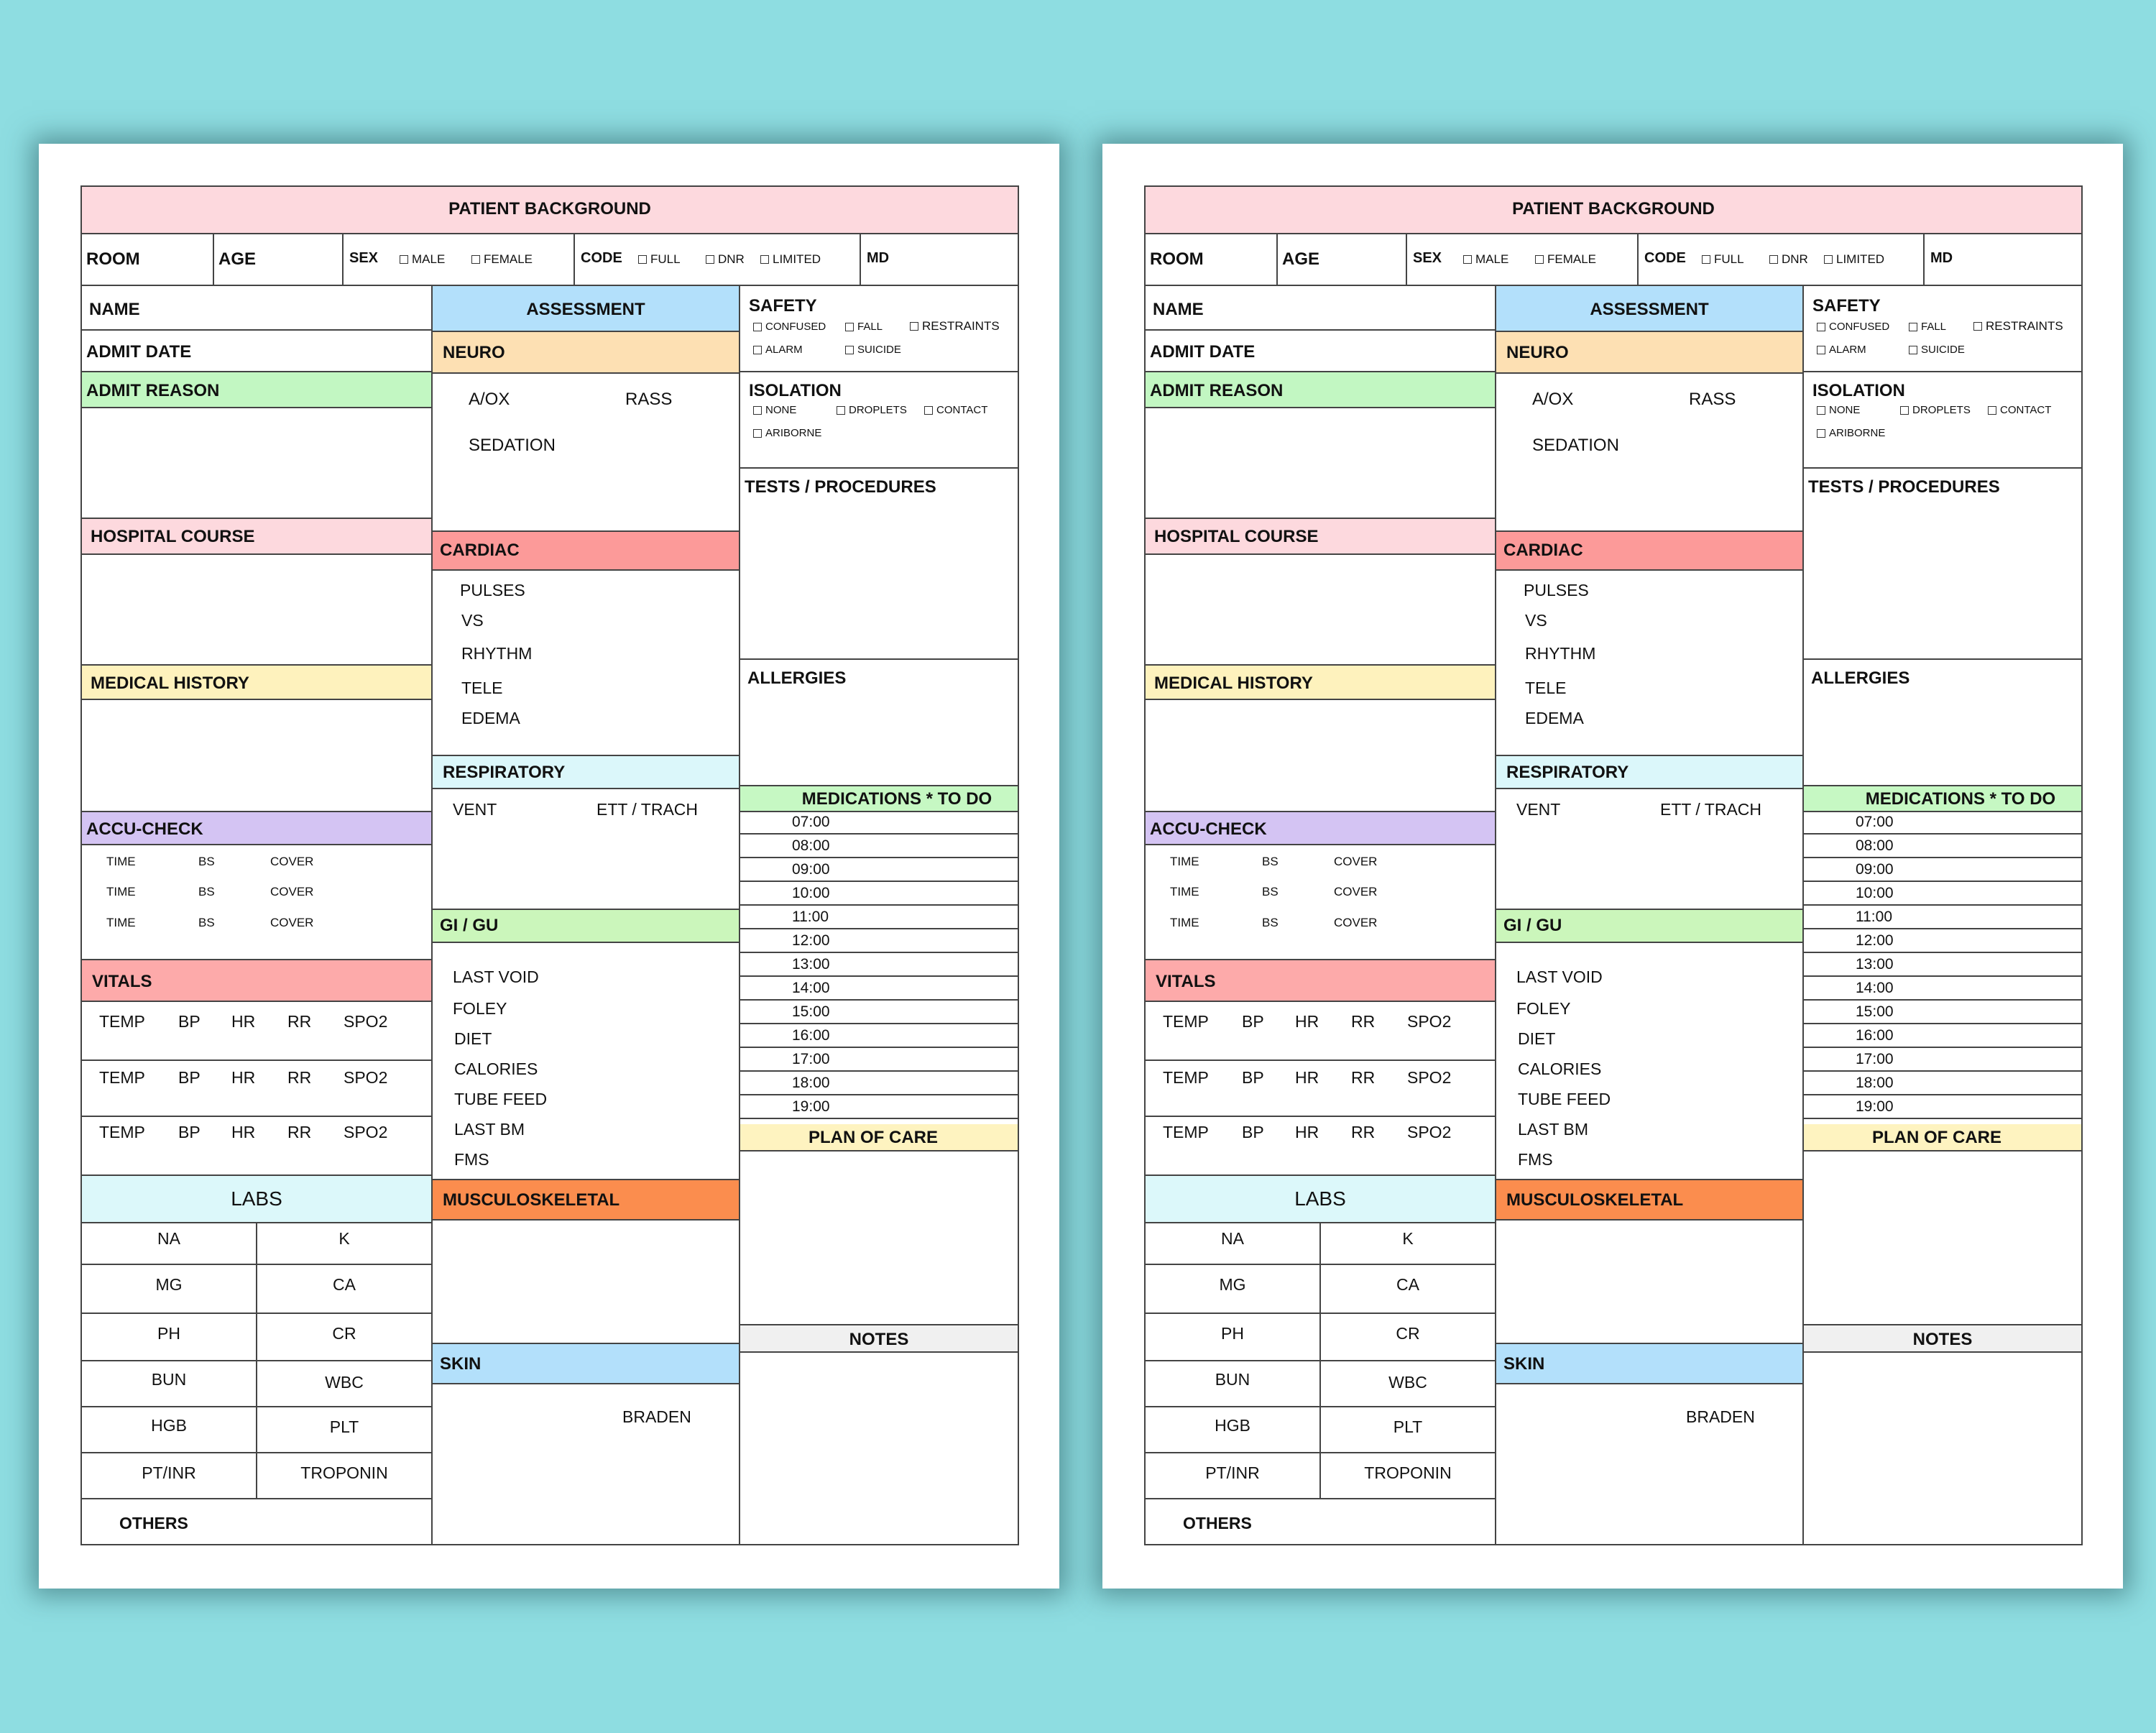 Image resolution: width=2156 pixels, height=1733 pixels. Describe the element at coordinates (1613, 209) in the screenshot. I see `patient-background-title: PATIENT BACKGROUND` at that location.